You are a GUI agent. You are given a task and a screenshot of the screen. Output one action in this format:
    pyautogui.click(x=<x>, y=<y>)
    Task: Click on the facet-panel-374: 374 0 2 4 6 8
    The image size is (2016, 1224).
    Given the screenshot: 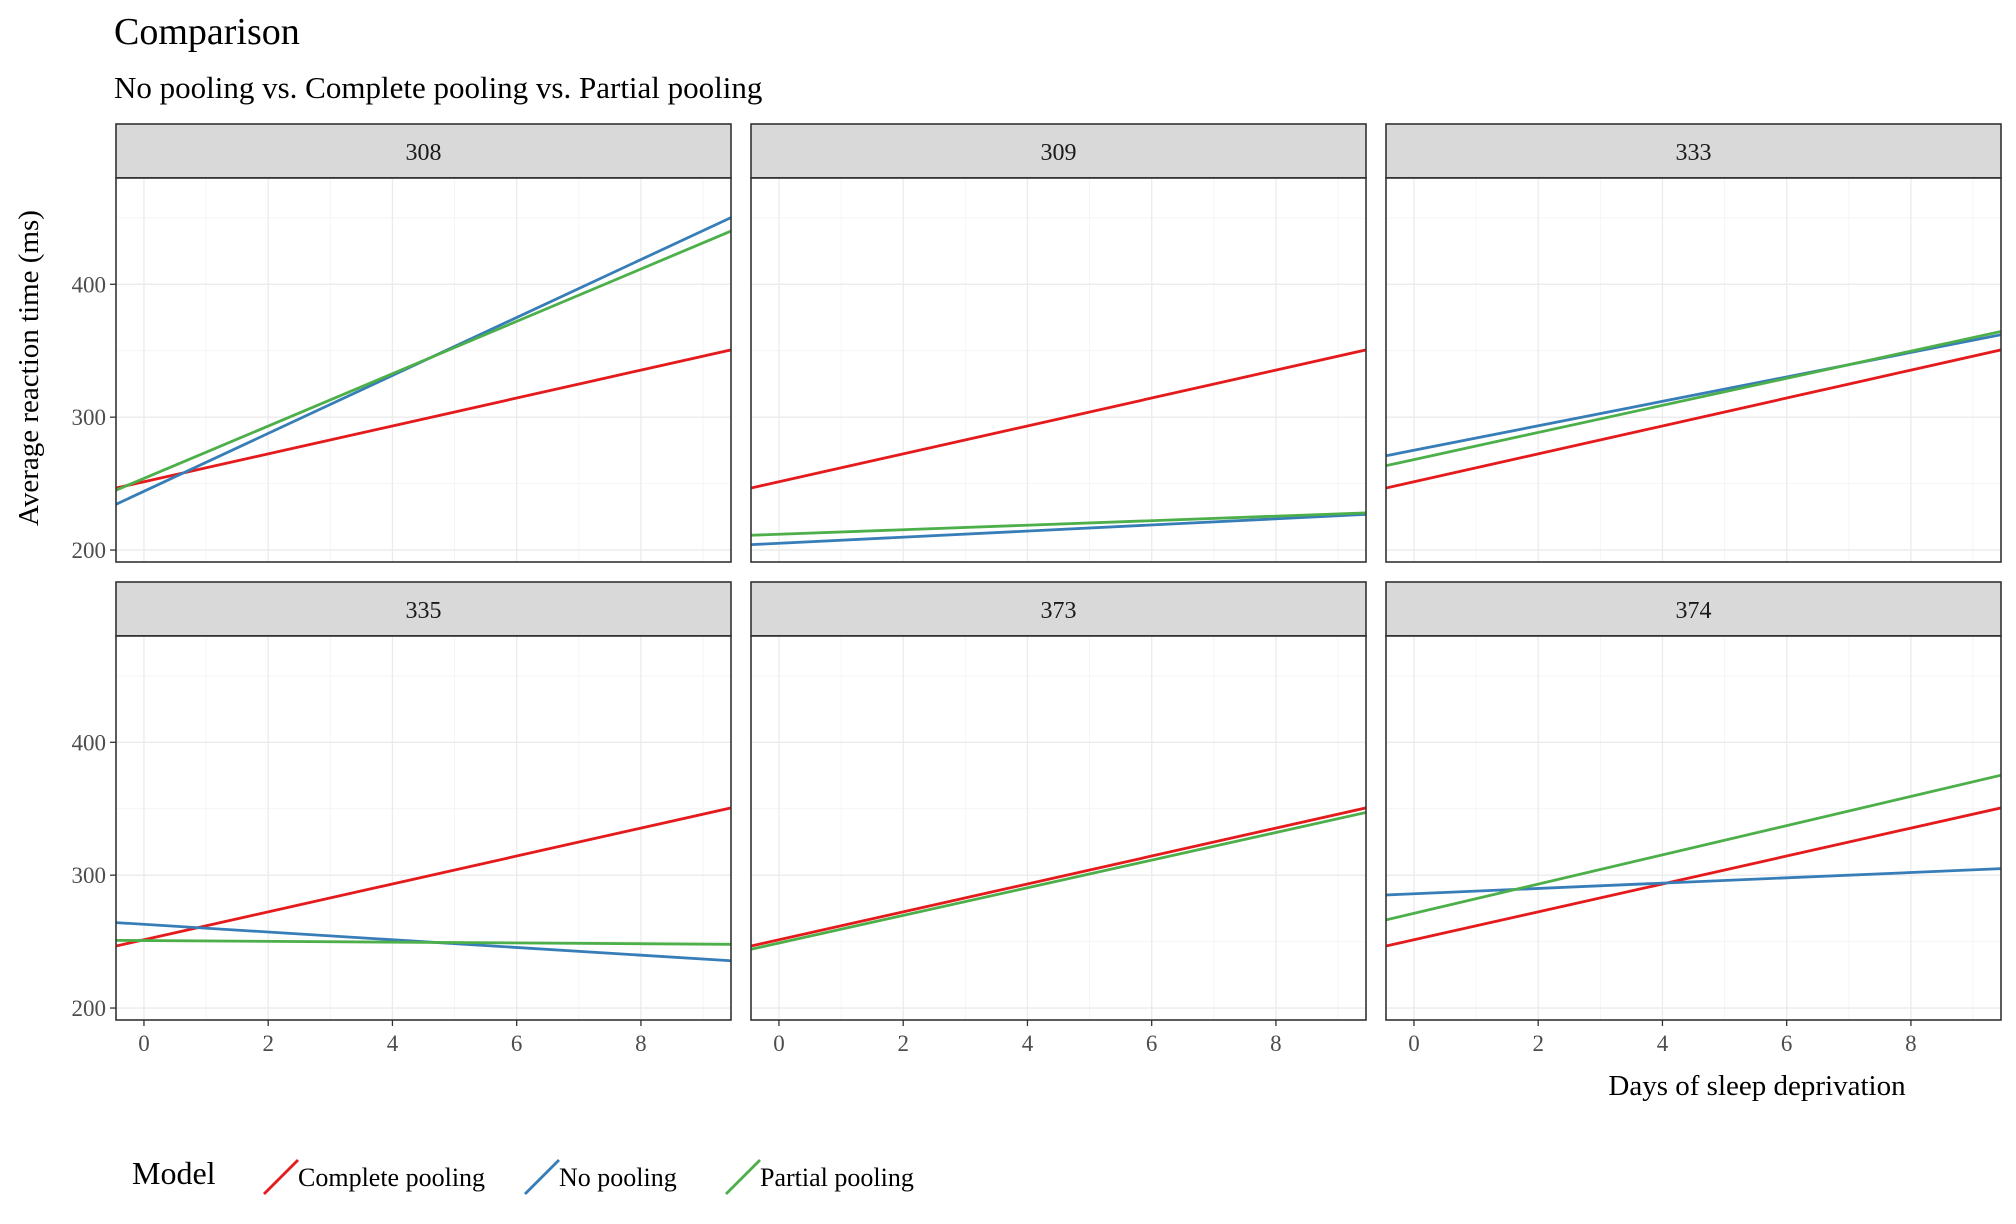 What is the action you would take?
    pyautogui.click(x=1693, y=818)
    